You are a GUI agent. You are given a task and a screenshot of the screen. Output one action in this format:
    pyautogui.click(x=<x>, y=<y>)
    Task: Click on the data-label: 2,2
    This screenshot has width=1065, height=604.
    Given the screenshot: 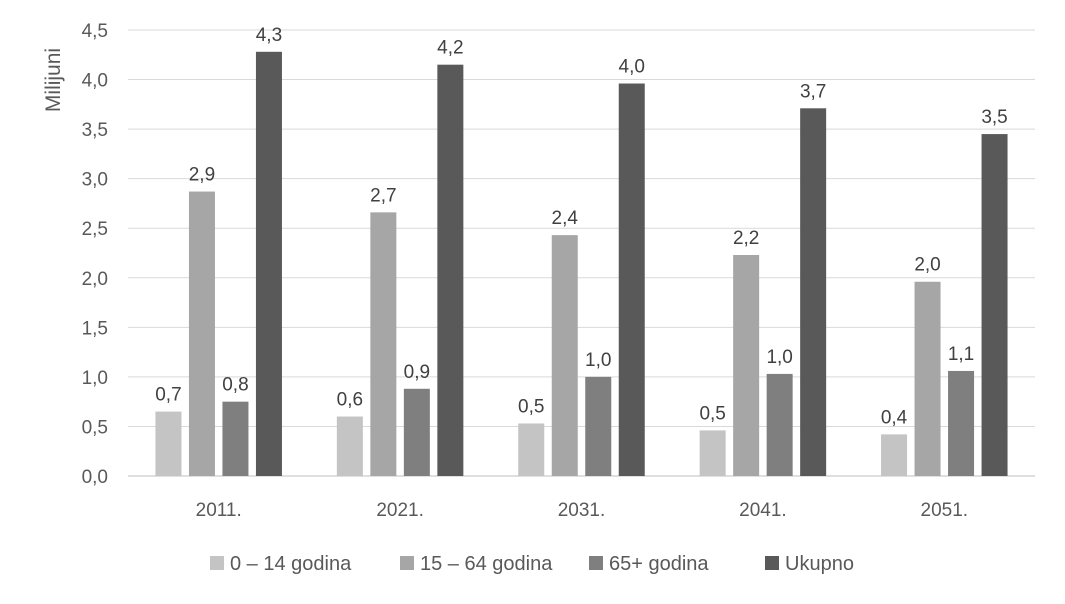 What is the action you would take?
    pyautogui.click(x=746, y=238)
    